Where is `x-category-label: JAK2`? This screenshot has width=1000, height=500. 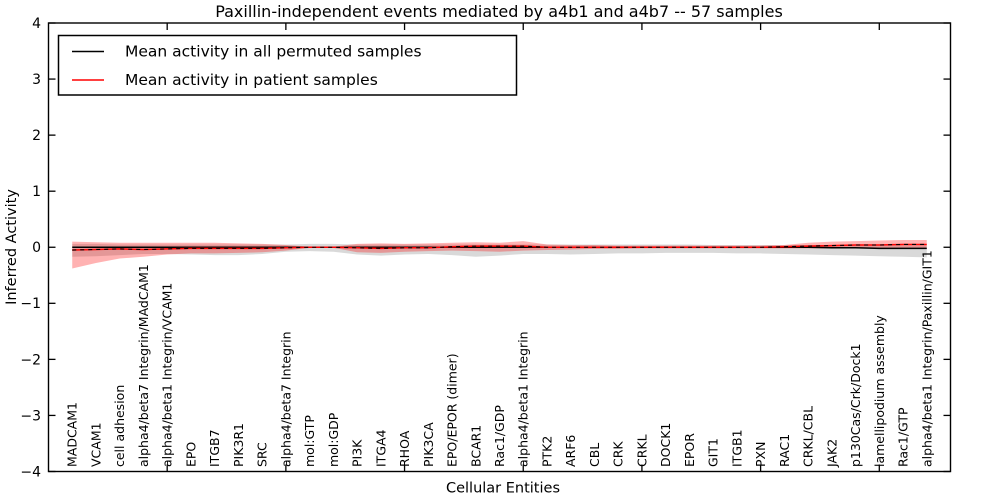 x-category-label: JAK2 is located at coordinates (831, 453).